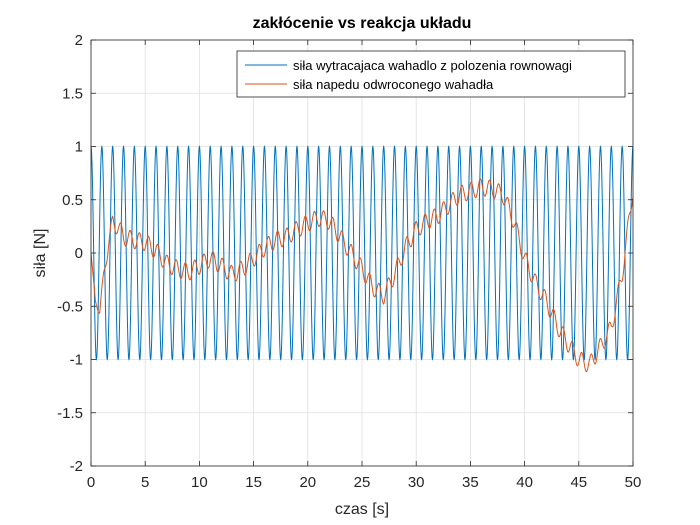 This screenshot has width=700, height=525. I want to click on y-tick-label: 0.5, so click(72, 200).